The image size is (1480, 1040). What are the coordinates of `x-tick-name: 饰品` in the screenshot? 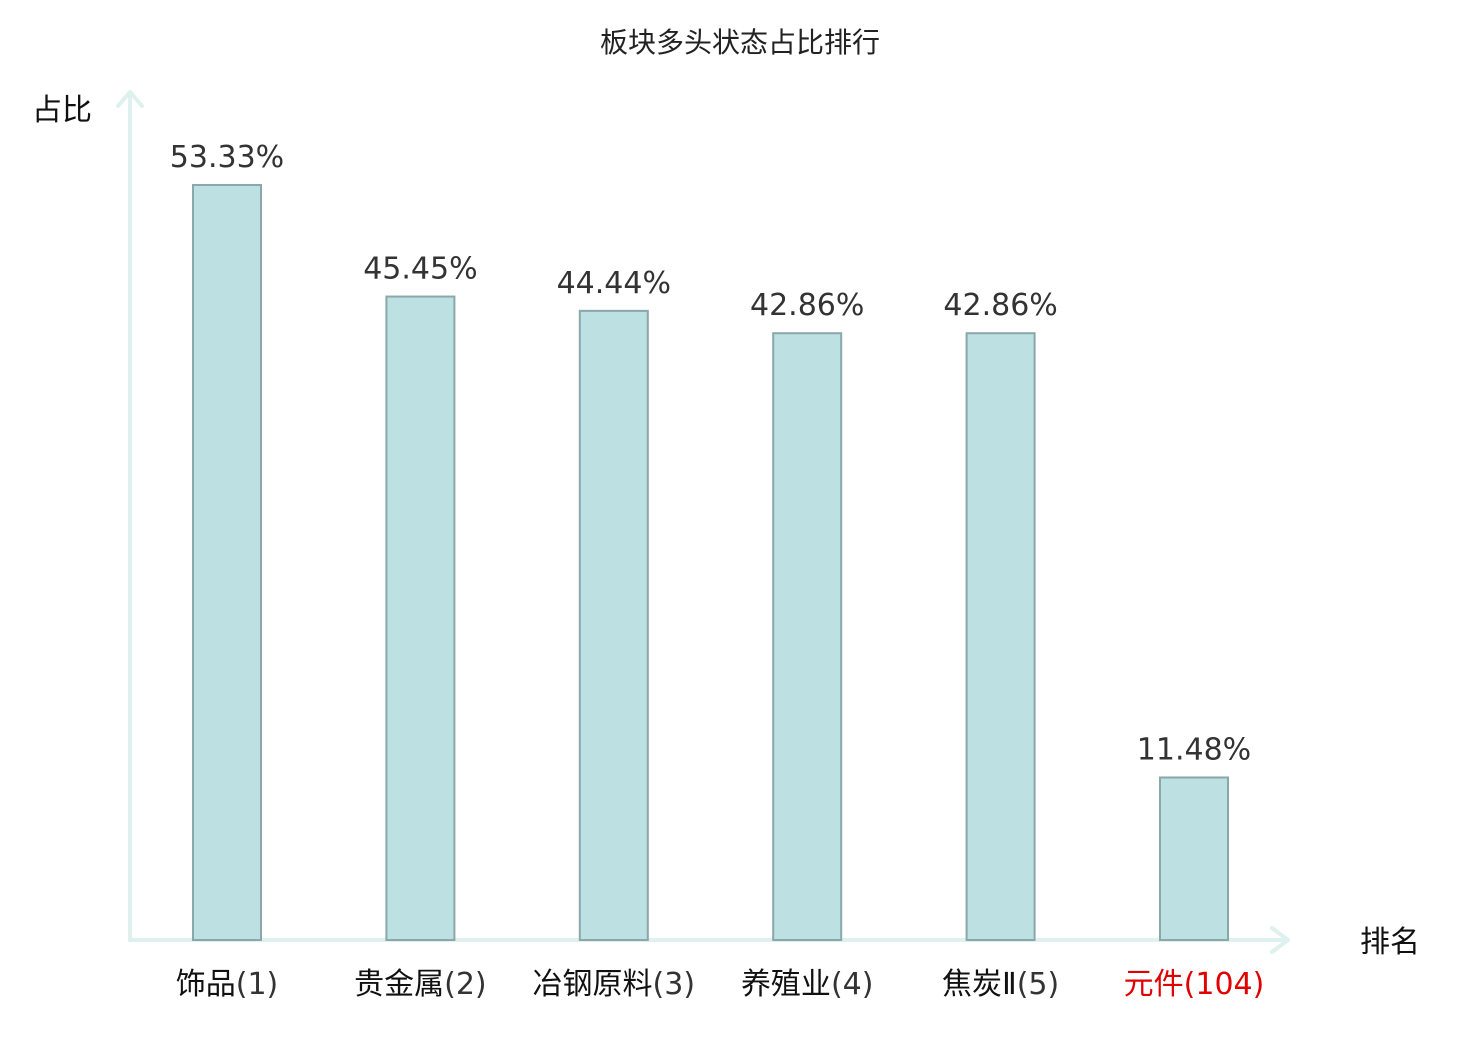 It's located at (206, 984).